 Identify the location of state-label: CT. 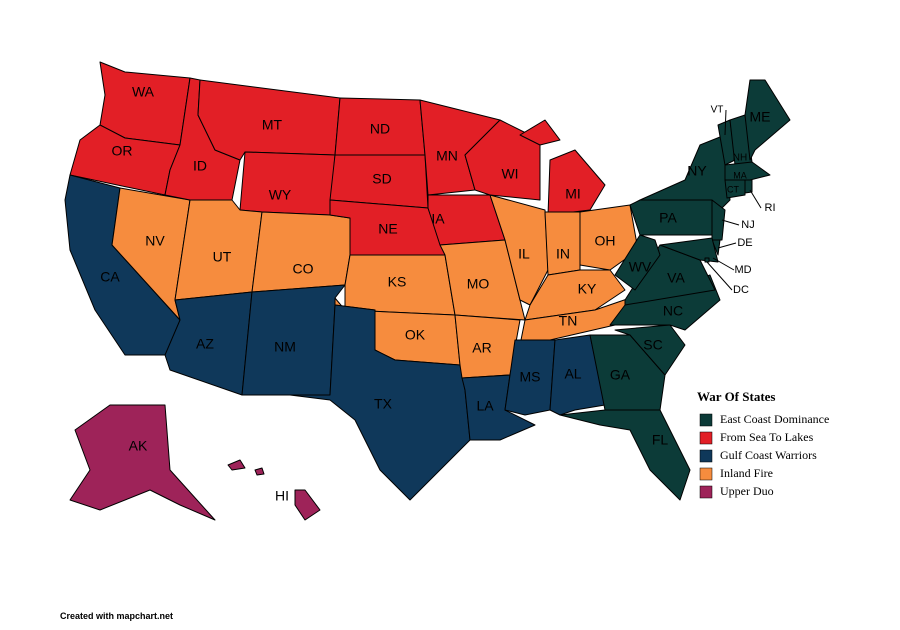
(733, 189).